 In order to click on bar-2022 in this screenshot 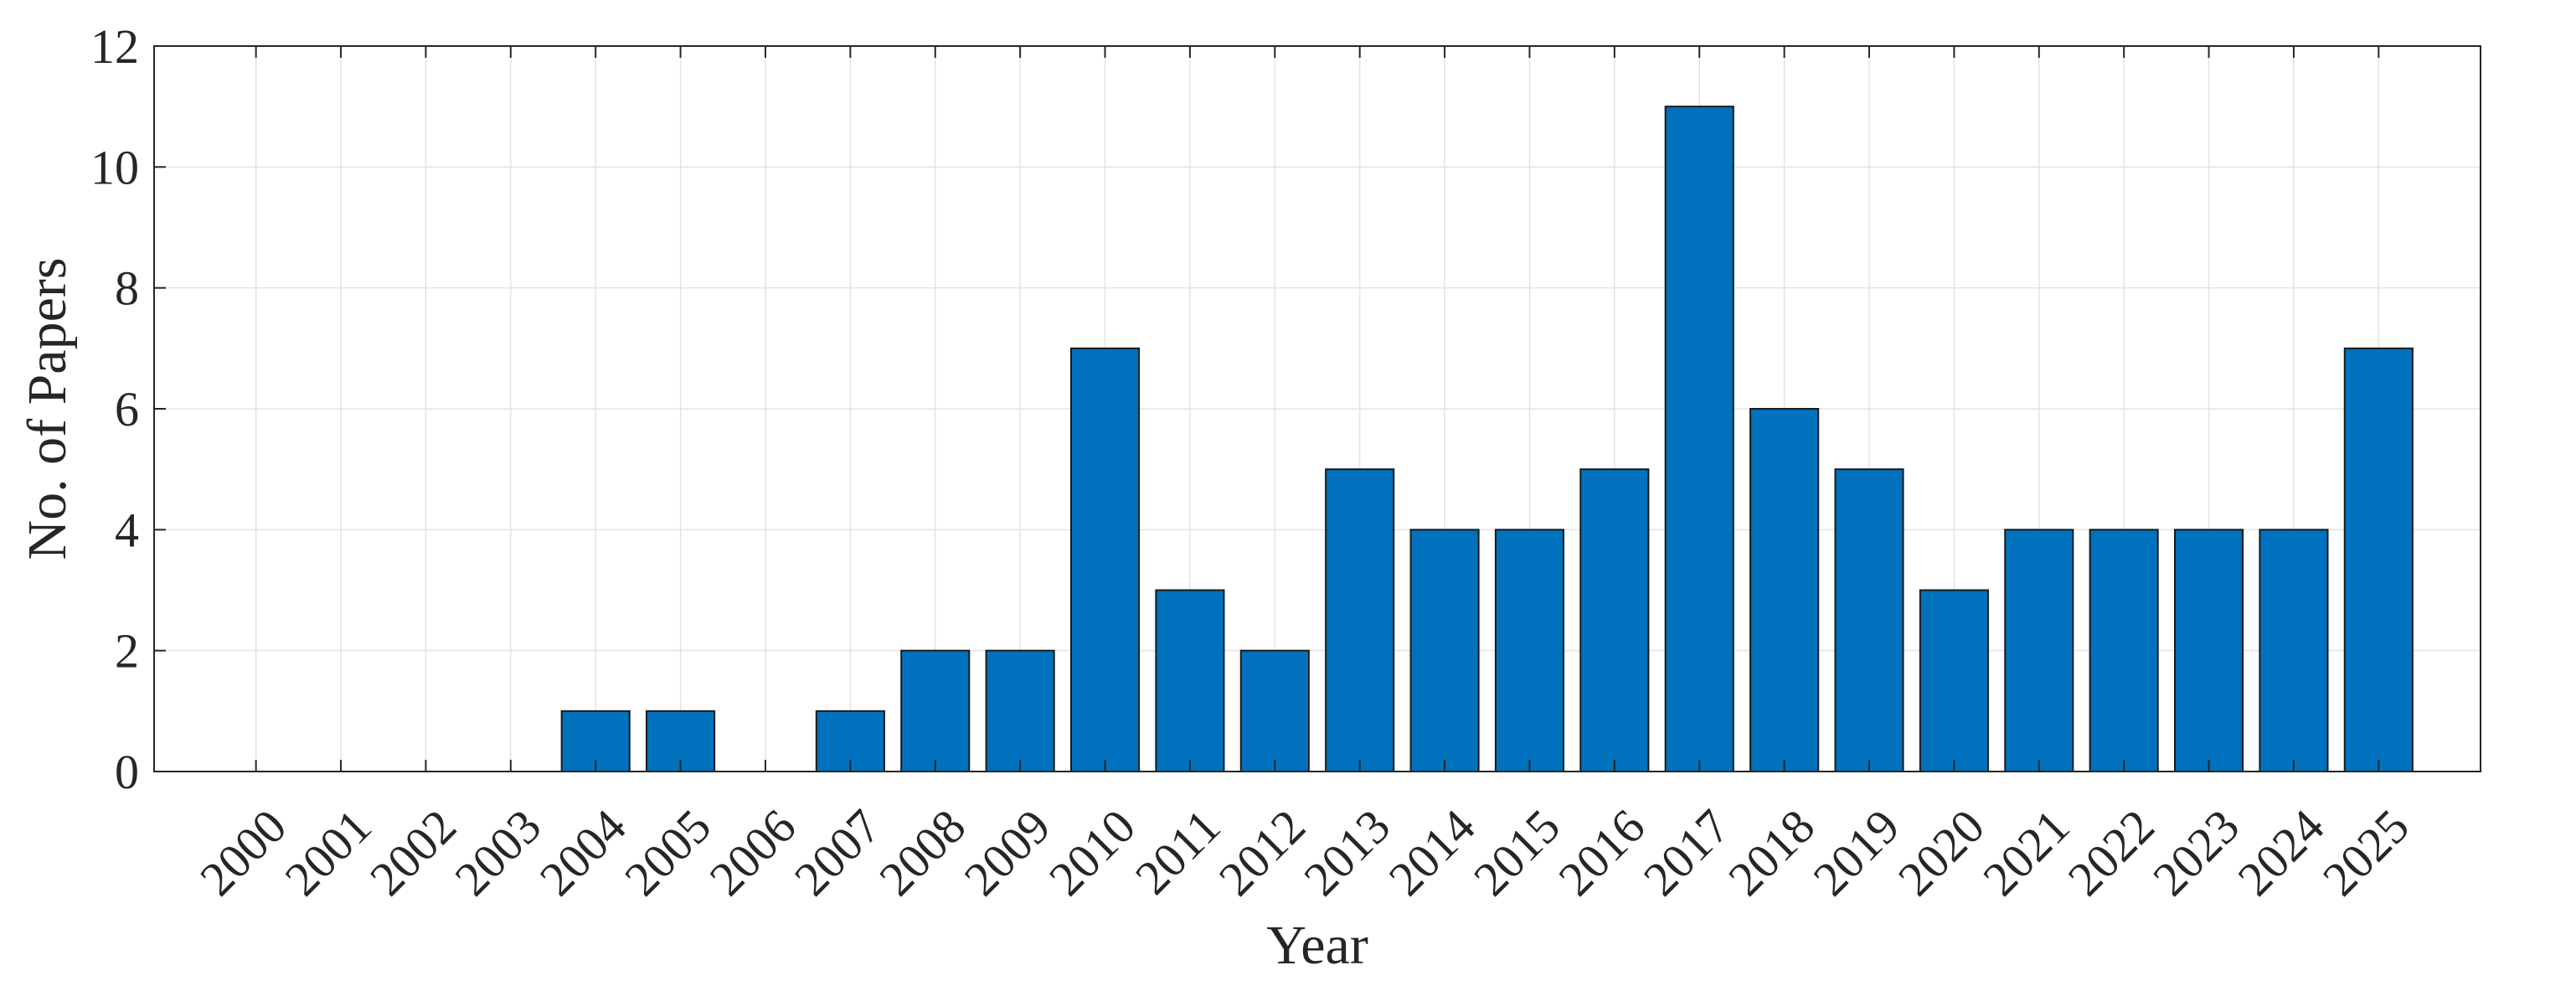, I will do `click(2124, 650)`.